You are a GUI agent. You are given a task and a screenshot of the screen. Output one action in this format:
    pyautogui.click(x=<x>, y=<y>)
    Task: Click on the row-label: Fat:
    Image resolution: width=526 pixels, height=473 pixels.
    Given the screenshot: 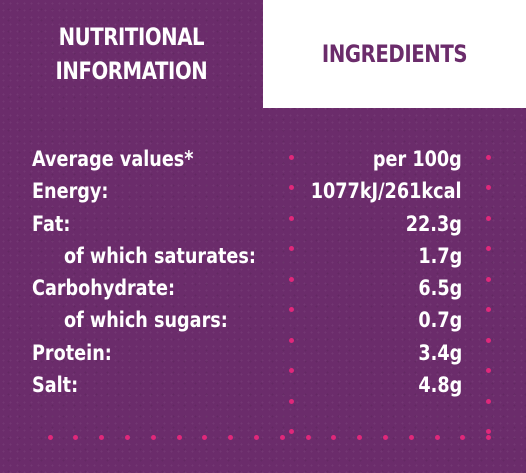 What is the action you would take?
    pyautogui.click(x=51, y=223)
    